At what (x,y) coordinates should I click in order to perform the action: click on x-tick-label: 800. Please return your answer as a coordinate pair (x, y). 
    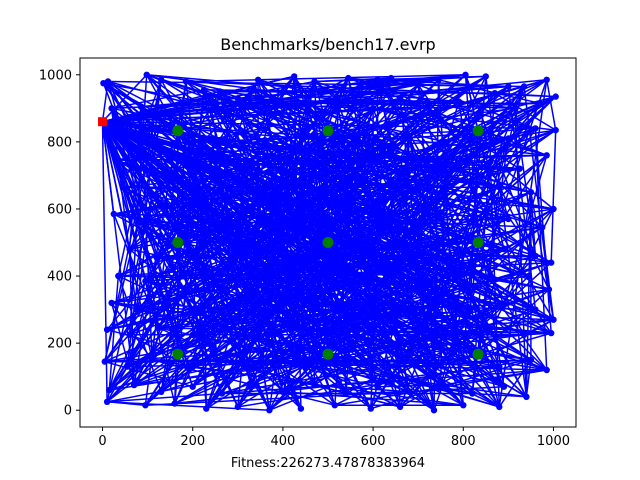
    Looking at the image, I should click on (463, 441).